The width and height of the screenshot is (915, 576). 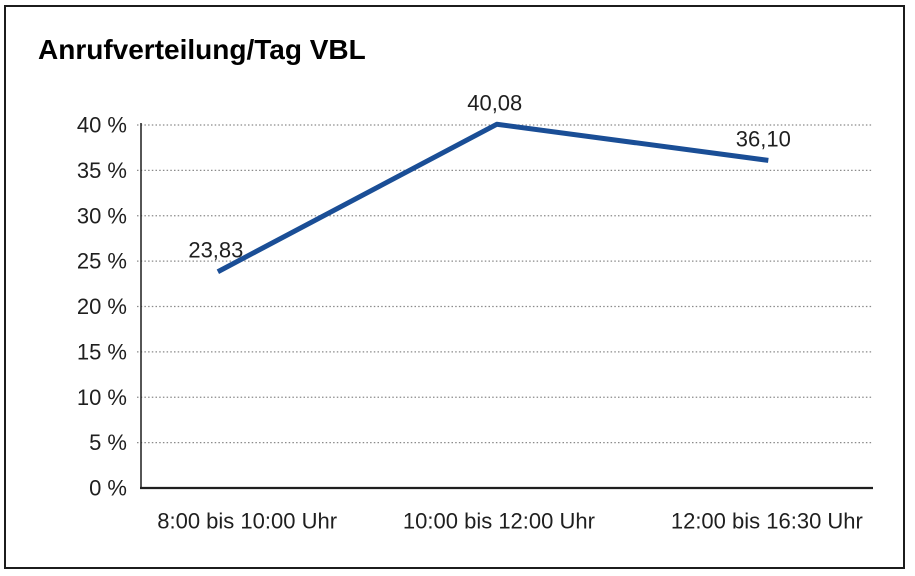 I want to click on y-tick-label: 5 %, so click(x=108, y=442).